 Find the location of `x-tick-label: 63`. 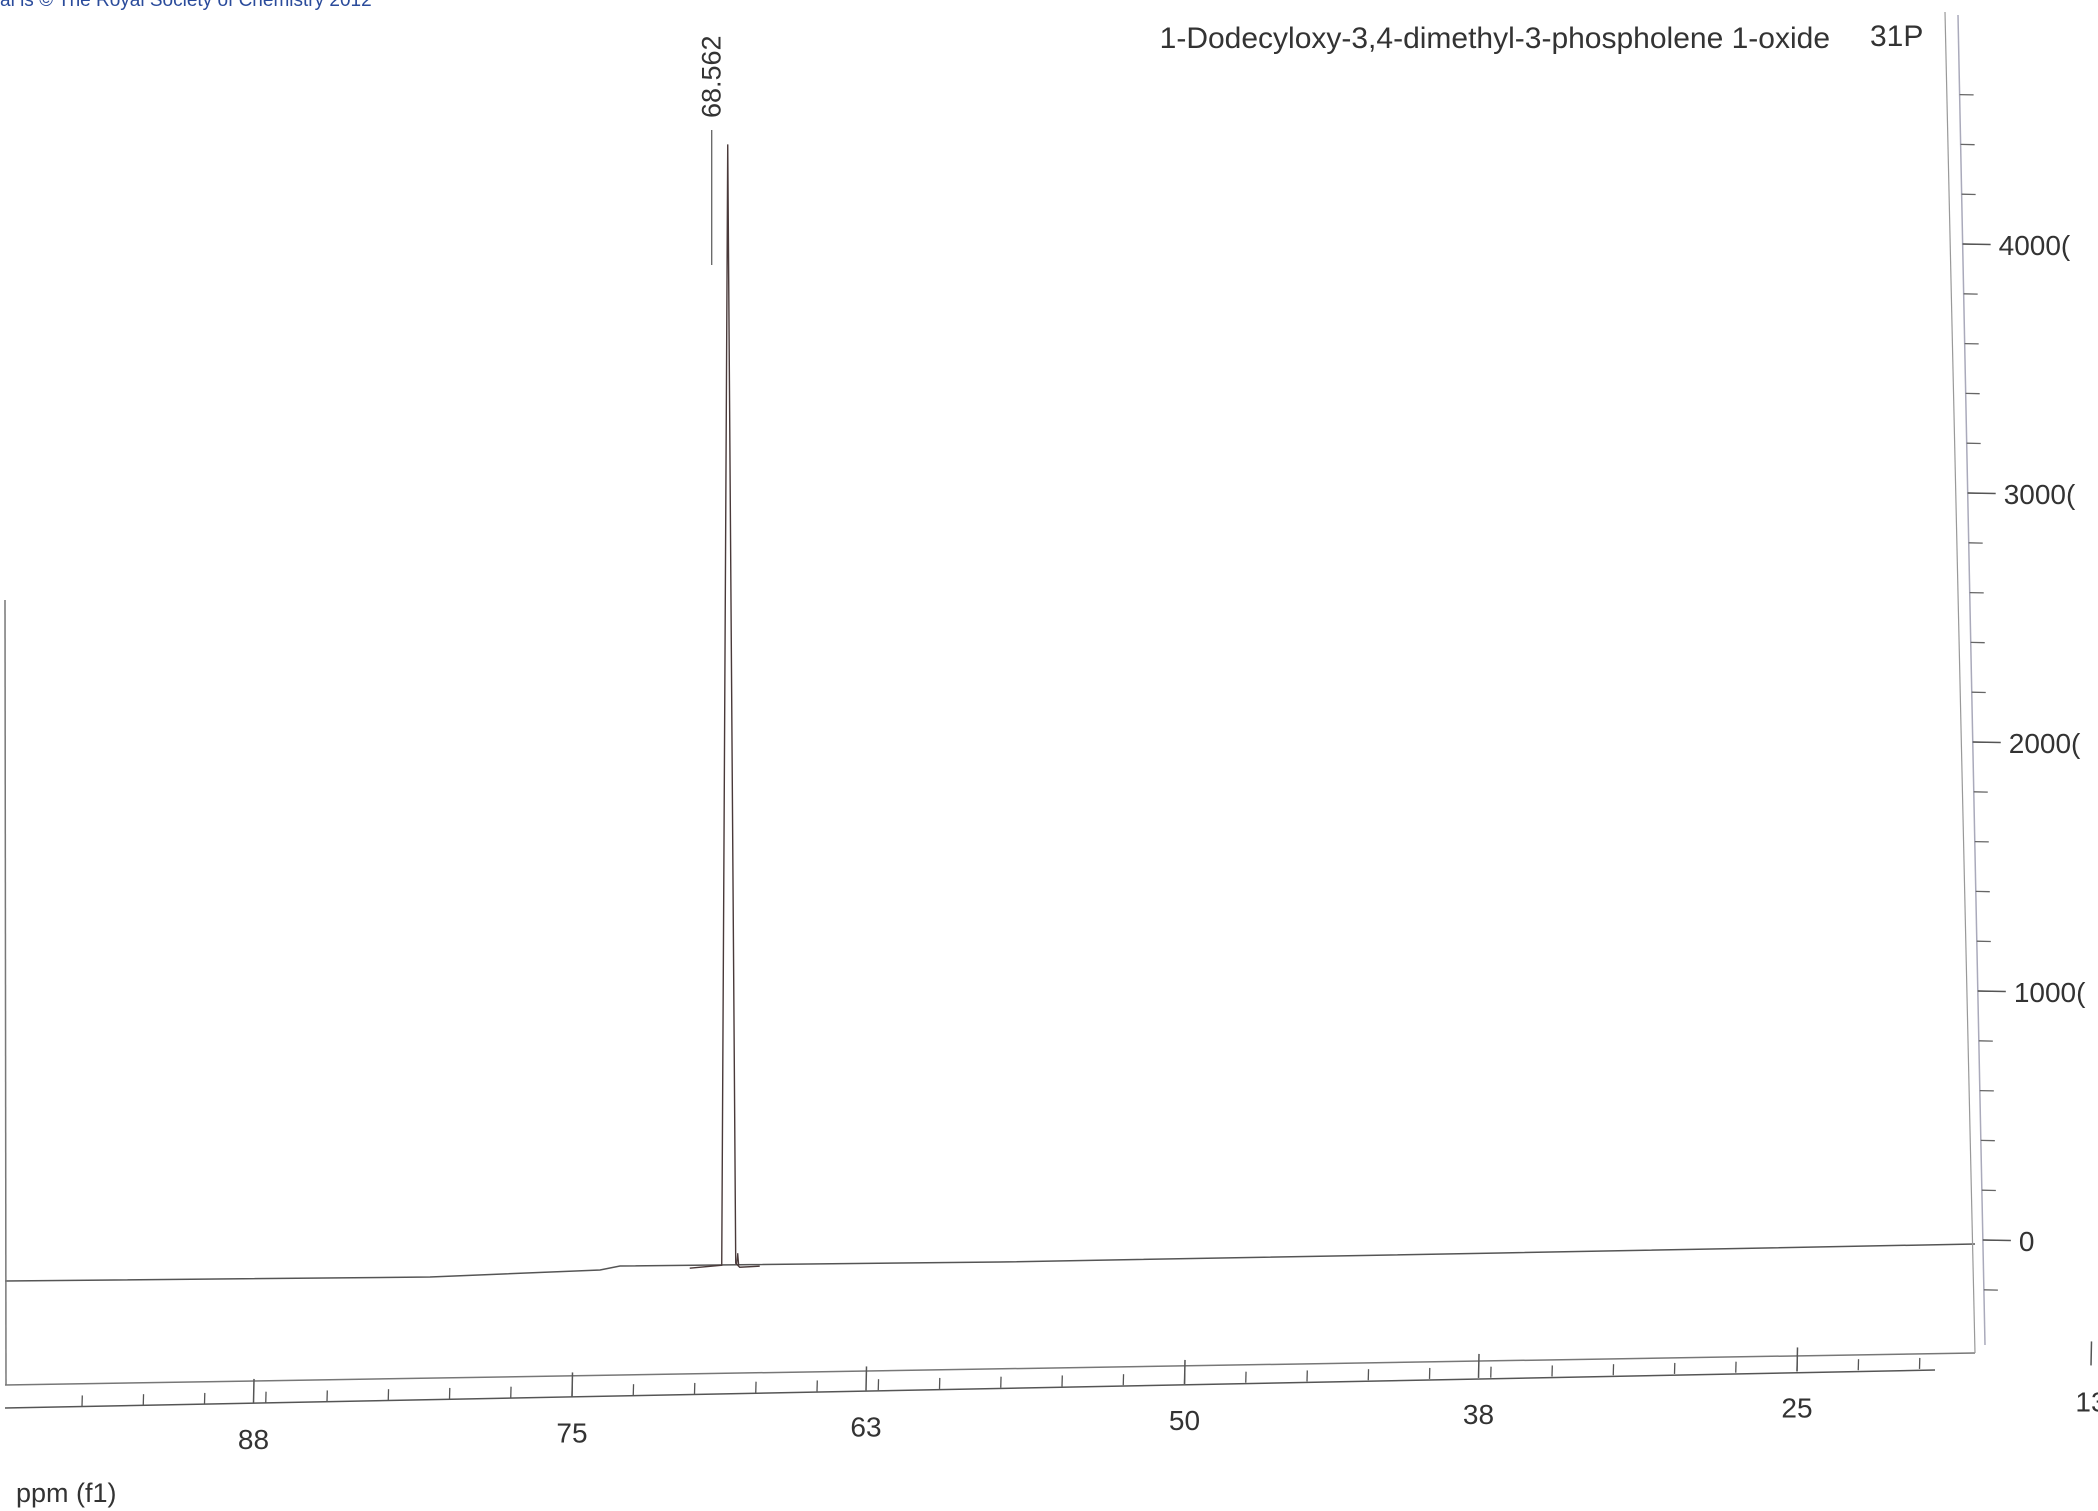

x-tick-label: 63 is located at coordinates (865, 1426).